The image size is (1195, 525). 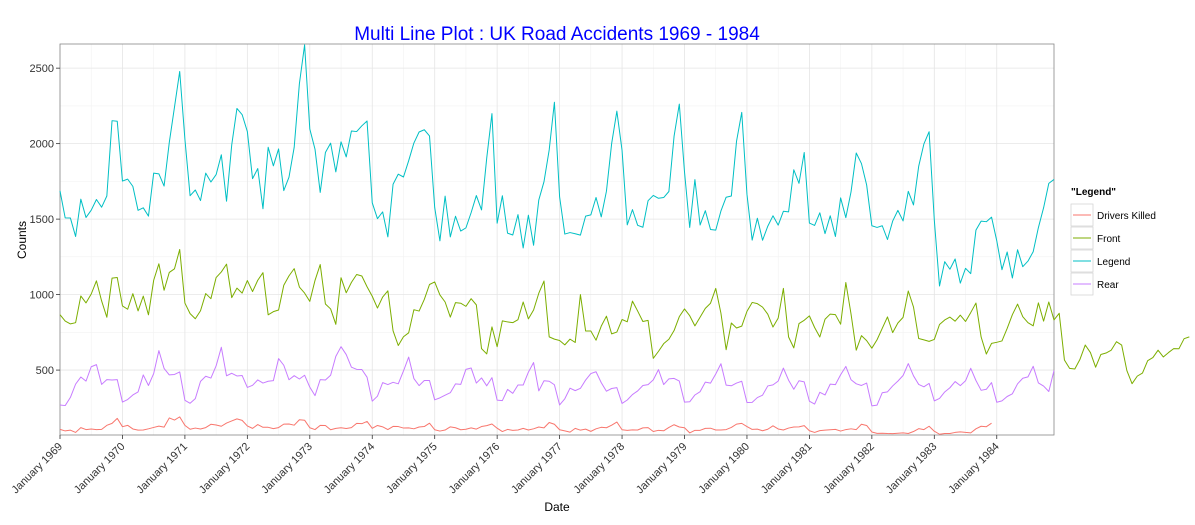 I want to click on legend-label-drivers-killed: Drivers Killed, so click(x=1126, y=216).